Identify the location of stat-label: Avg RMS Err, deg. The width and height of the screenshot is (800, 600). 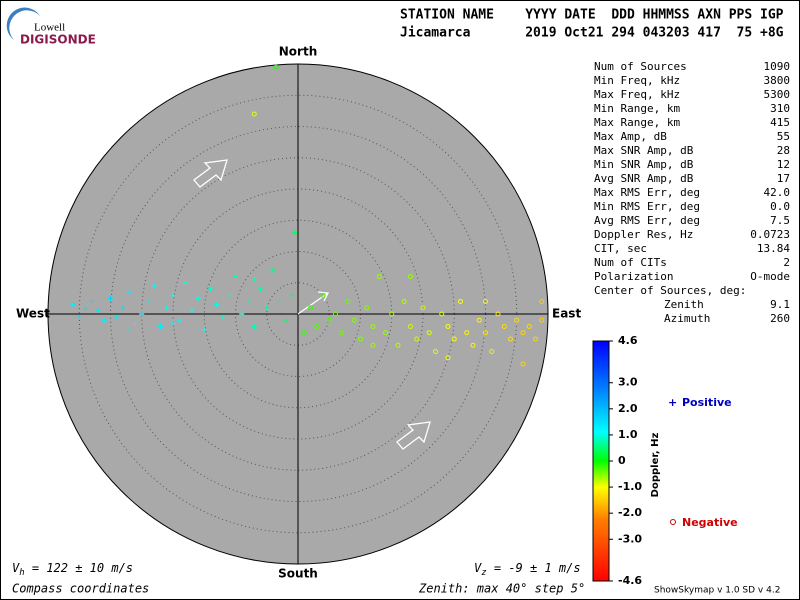
(647, 220).